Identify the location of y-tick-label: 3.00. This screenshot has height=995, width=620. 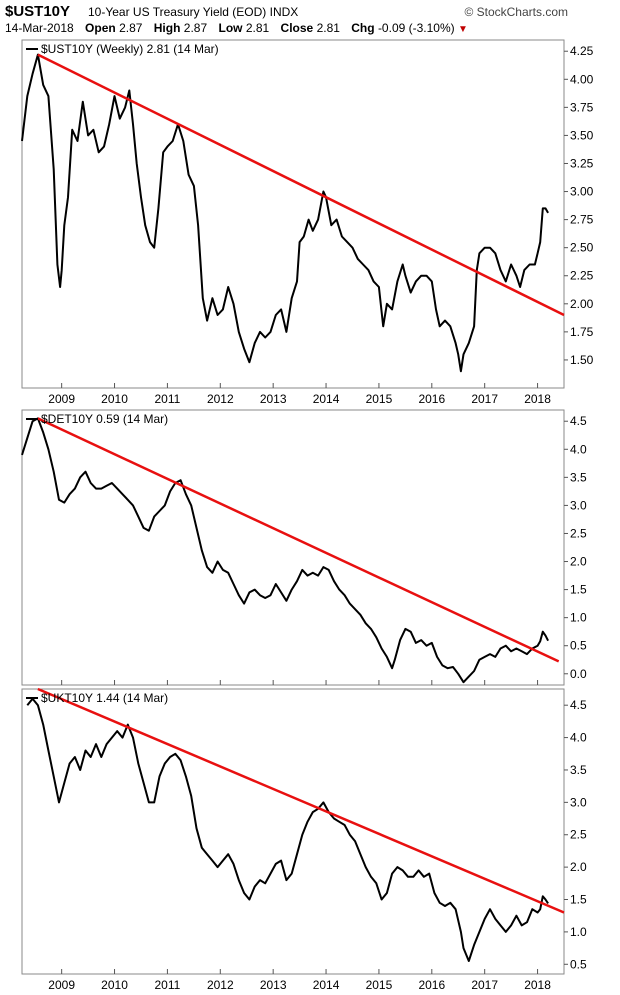
(582, 192).